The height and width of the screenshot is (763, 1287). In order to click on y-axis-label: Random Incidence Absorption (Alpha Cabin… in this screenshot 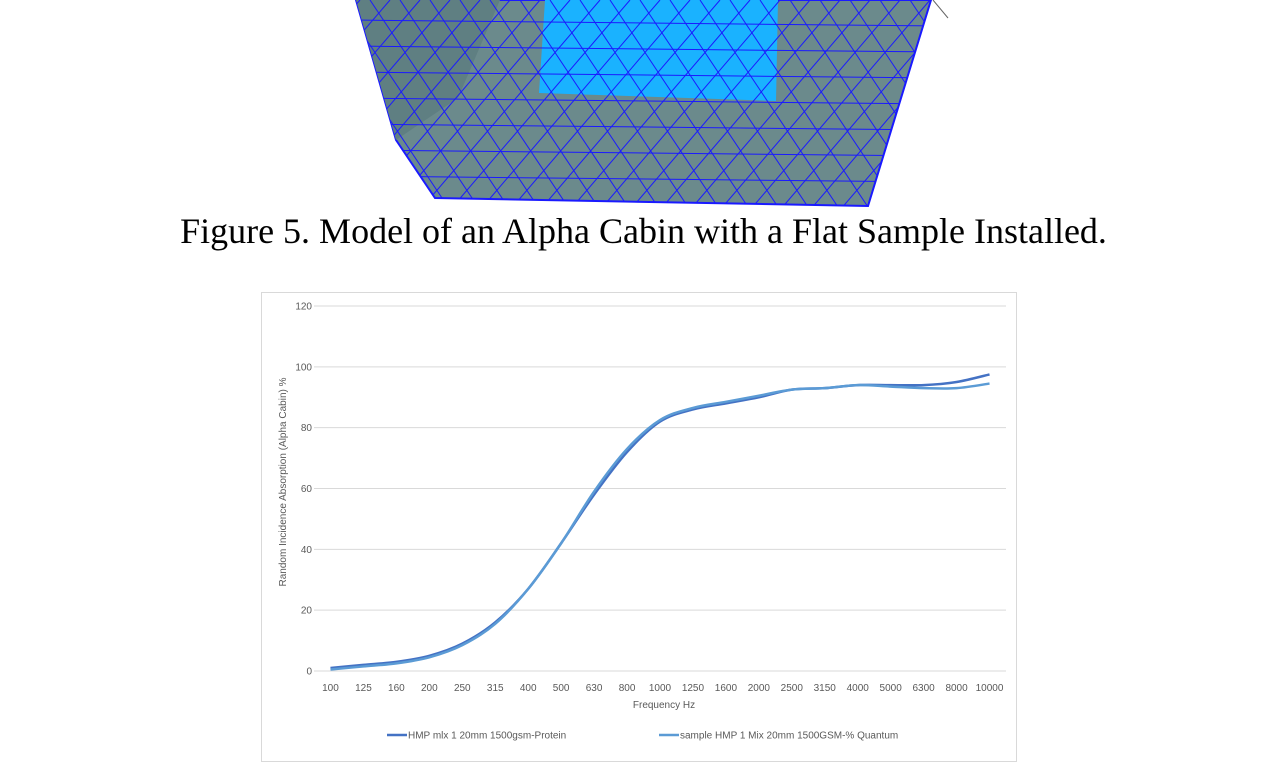, I will do `click(283, 481)`.